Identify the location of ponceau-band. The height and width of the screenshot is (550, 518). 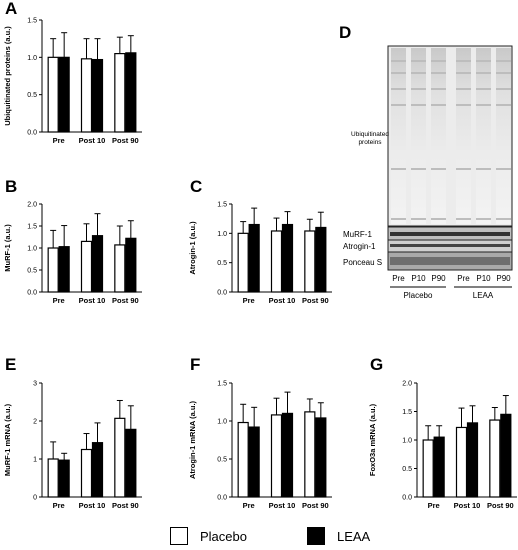
(450, 261).